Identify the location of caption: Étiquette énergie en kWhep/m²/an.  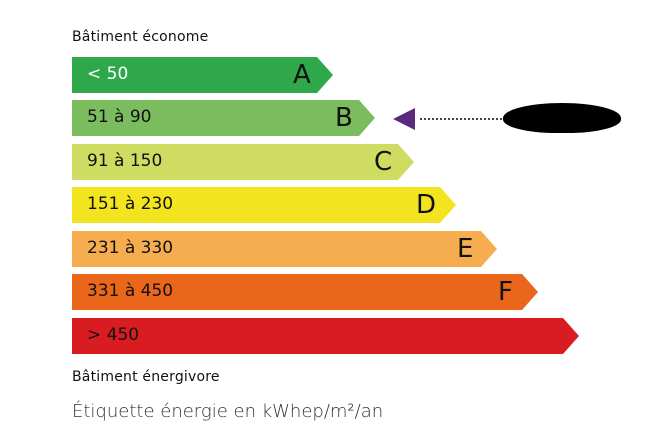
(228, 411).